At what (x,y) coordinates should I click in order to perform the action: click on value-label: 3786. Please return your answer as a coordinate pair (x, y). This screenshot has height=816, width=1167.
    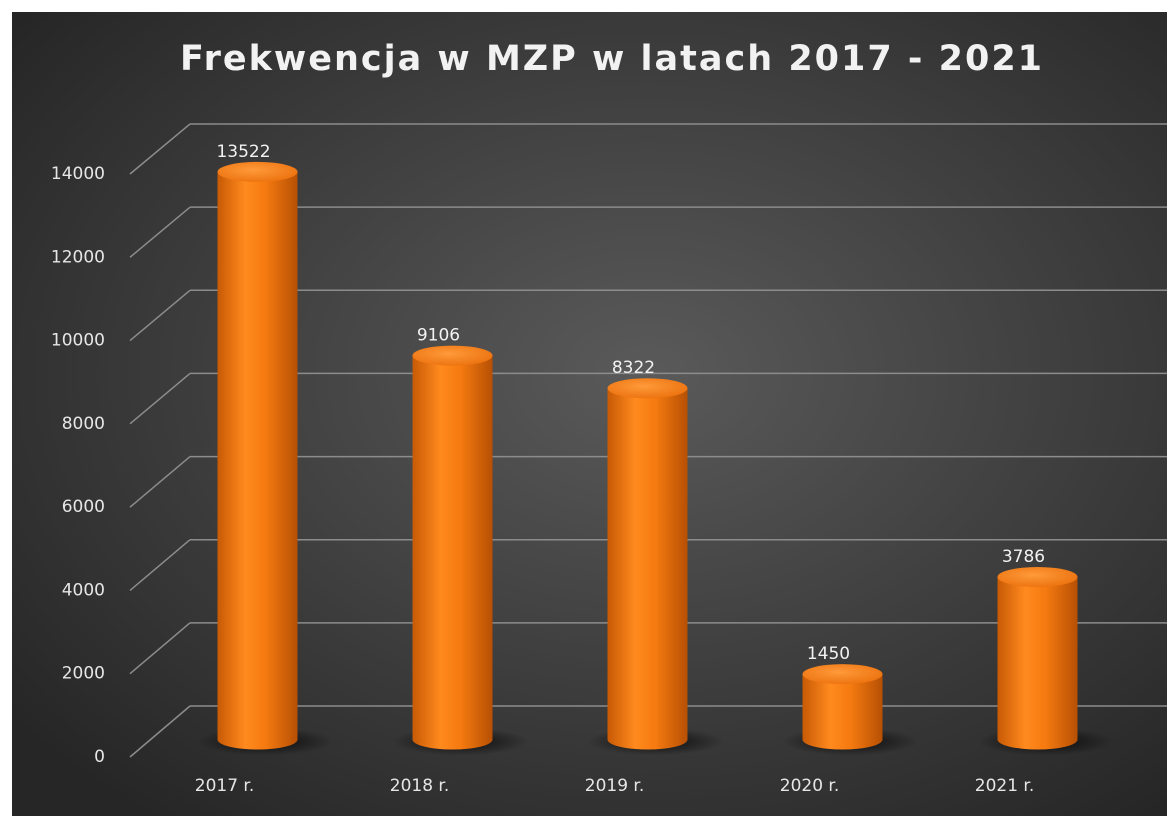
    Looking at the image, I should click on (1023, 557).